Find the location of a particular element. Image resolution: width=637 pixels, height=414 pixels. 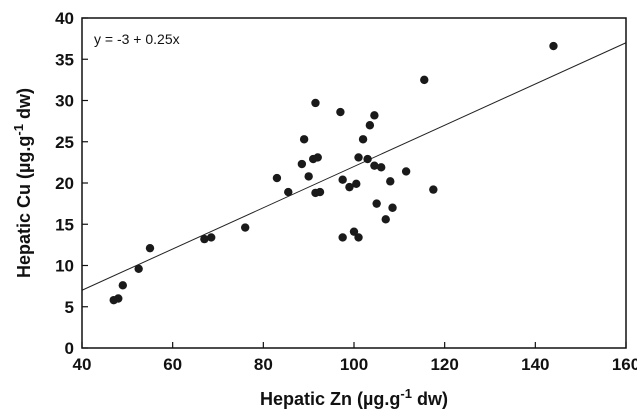

x-axis-title-tail: dw) is located at coordinates (430, 399).